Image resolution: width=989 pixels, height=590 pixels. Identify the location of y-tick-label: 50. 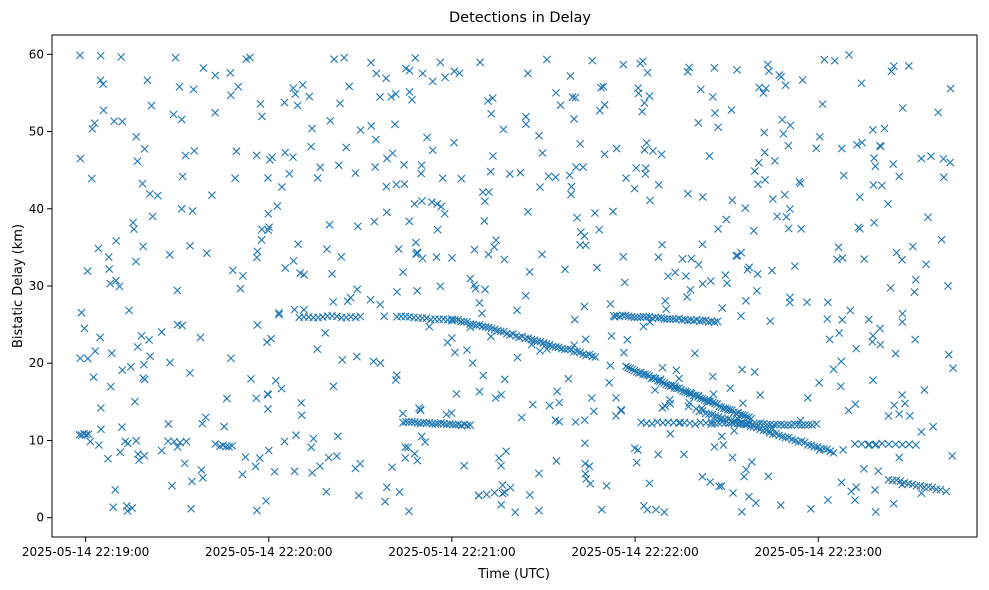
(36, 132).